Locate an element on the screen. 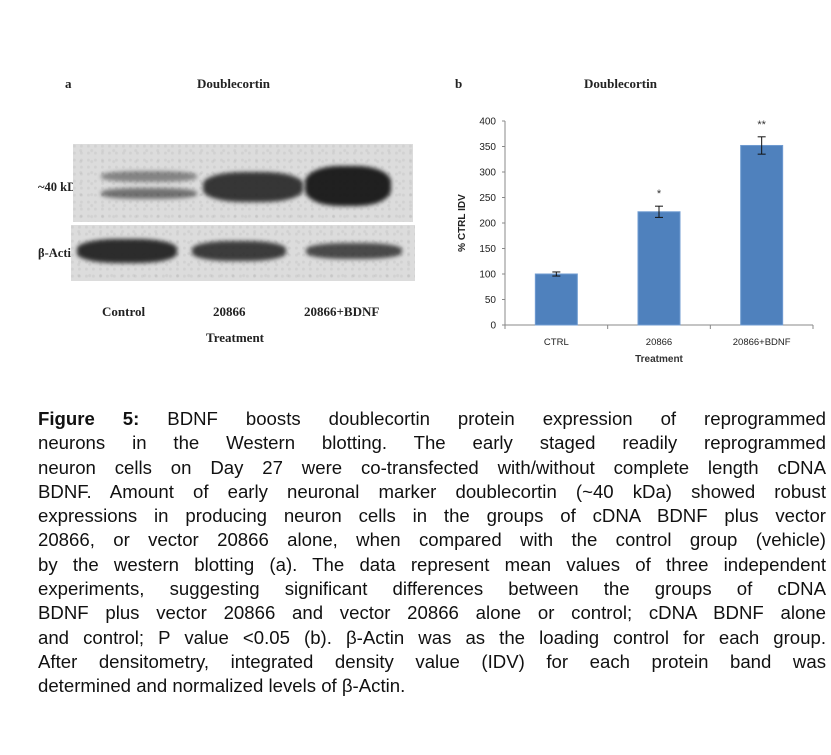 The image size is (831, 755). y-tick-label: 250 is located at coordinates (487, 198).